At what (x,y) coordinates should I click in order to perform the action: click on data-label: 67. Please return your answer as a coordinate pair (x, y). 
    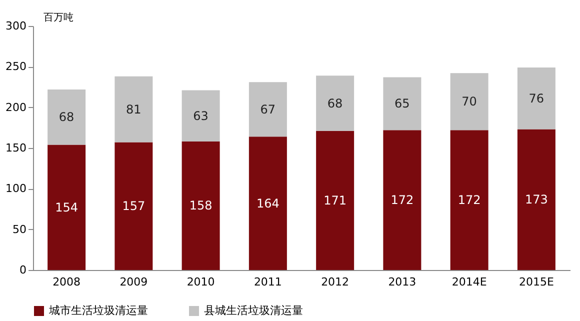
    Looking at the image, I should click on (268, 109).